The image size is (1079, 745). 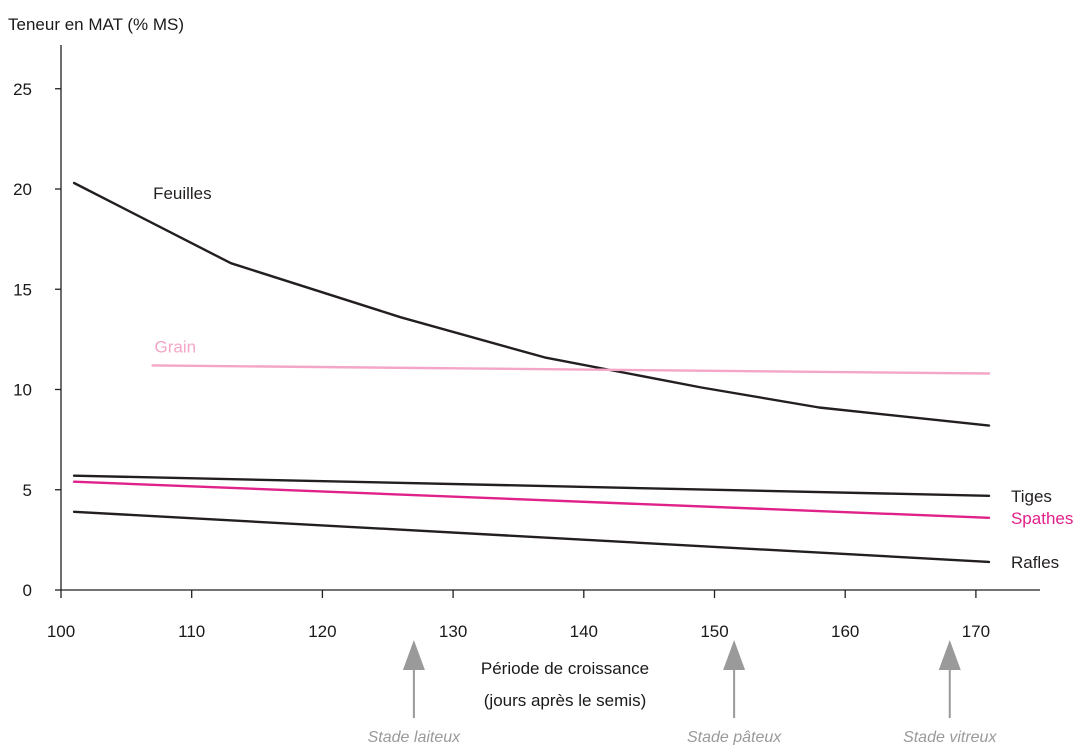 I want to click on series-line-grain, so click(x=571, y=369).